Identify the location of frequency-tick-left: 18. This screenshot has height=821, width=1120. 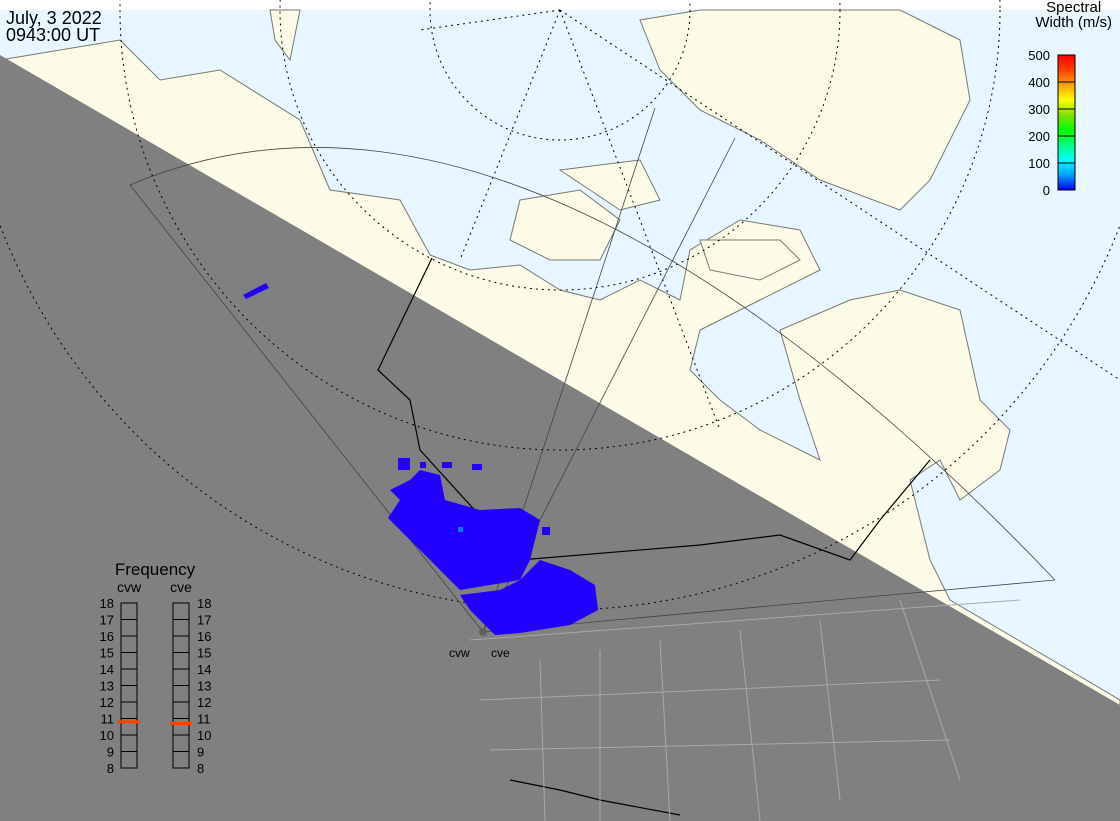
(107, 603).